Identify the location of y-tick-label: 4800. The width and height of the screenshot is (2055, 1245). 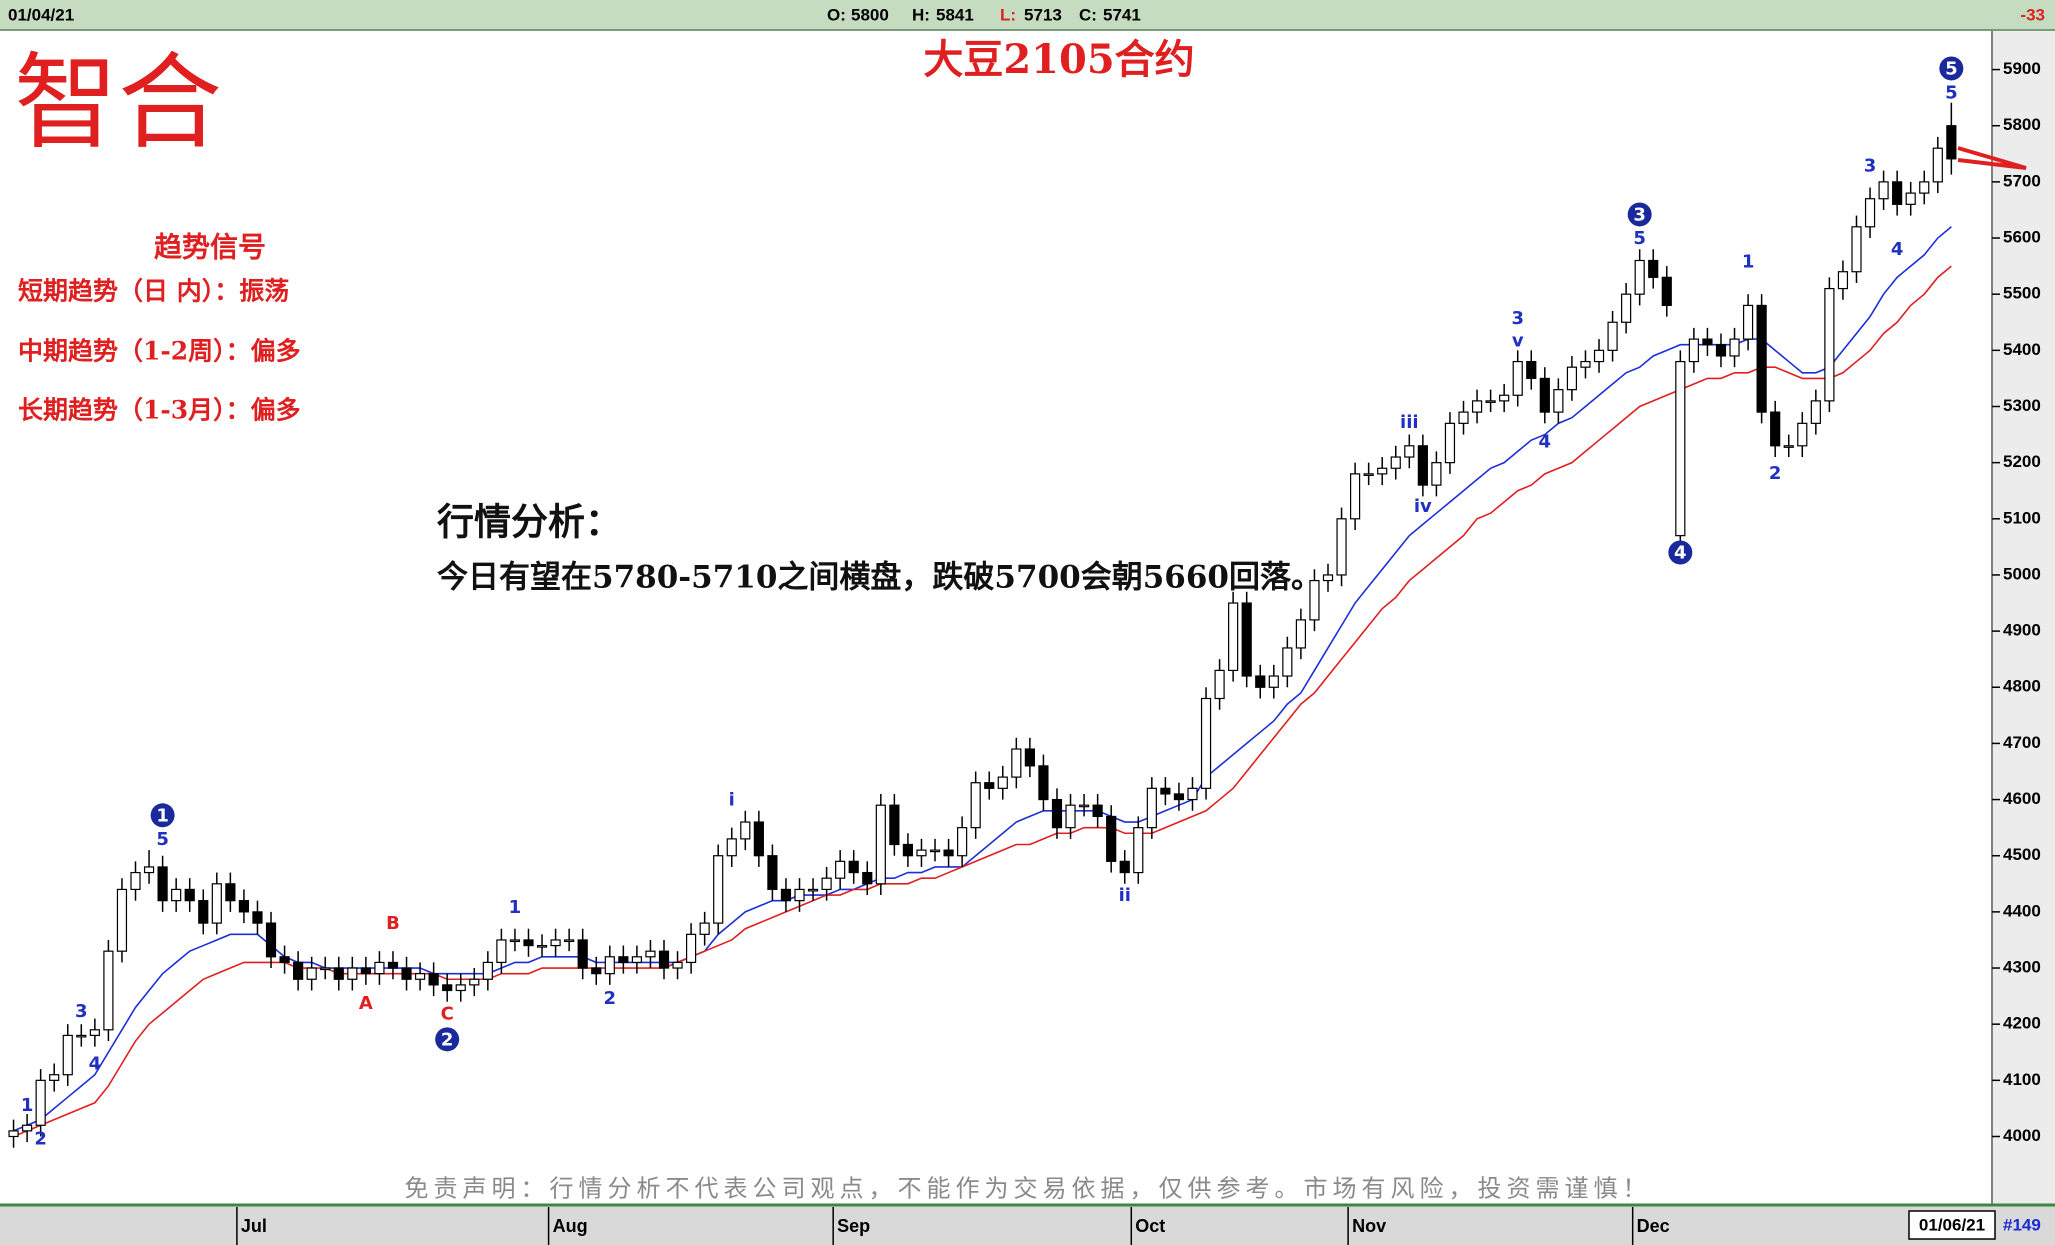
(2022, 686).